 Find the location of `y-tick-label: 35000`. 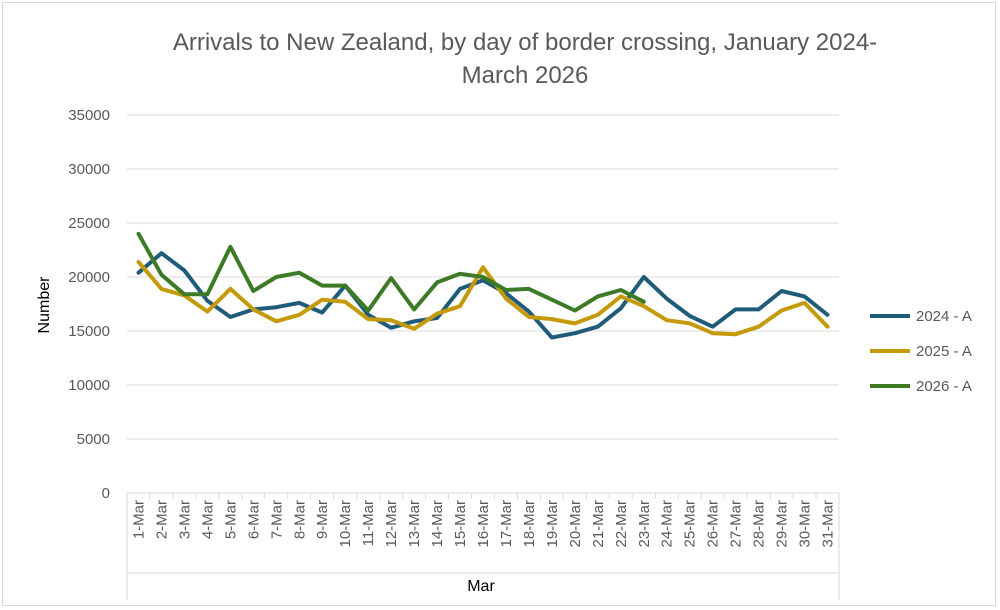

y-tick-label: 35000 is located at coordinates (89, 115).